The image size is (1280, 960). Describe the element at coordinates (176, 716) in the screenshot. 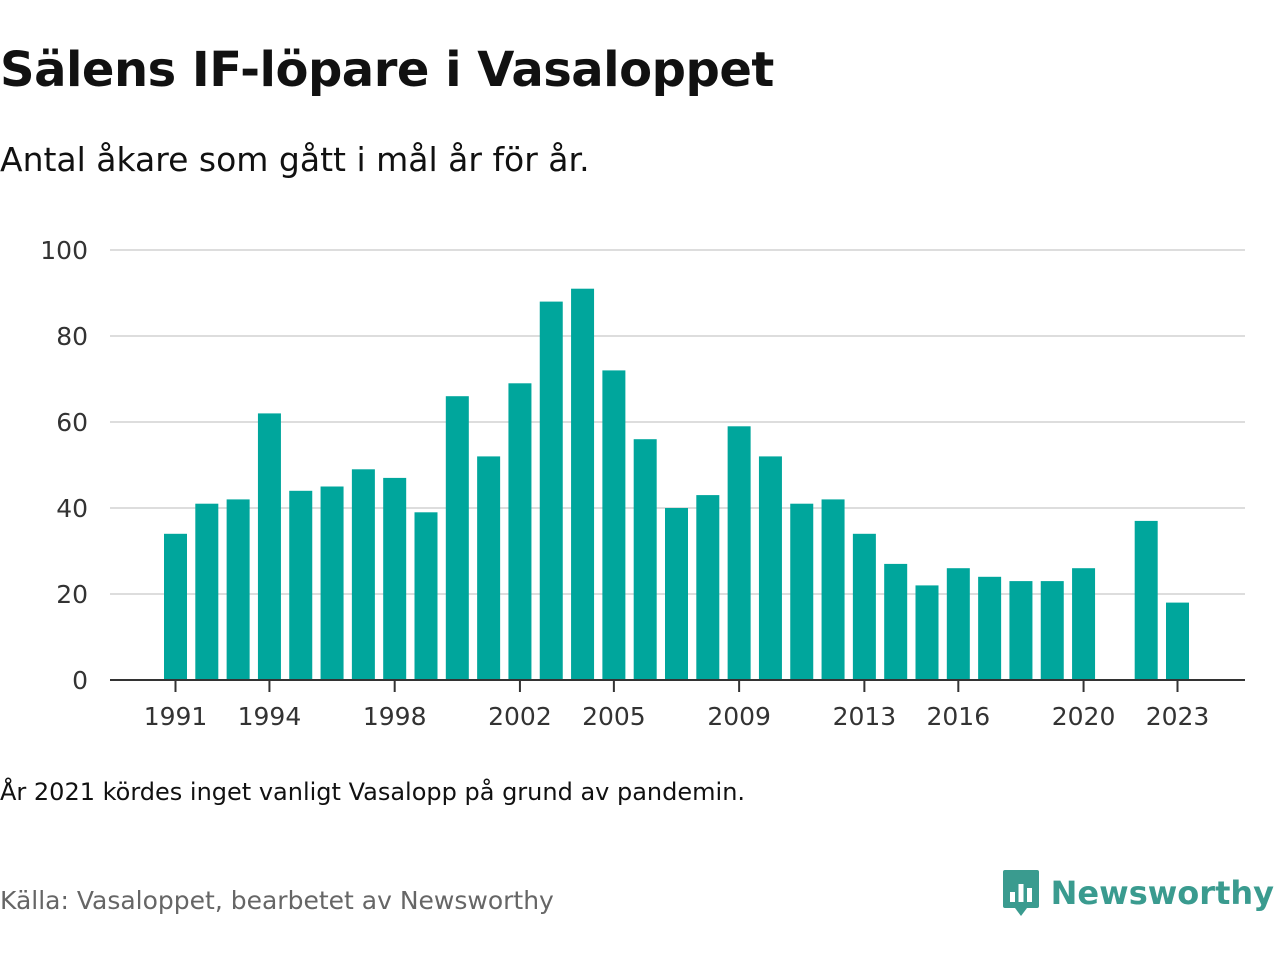

I see `x-tick-label-1991: 1991` at that location.